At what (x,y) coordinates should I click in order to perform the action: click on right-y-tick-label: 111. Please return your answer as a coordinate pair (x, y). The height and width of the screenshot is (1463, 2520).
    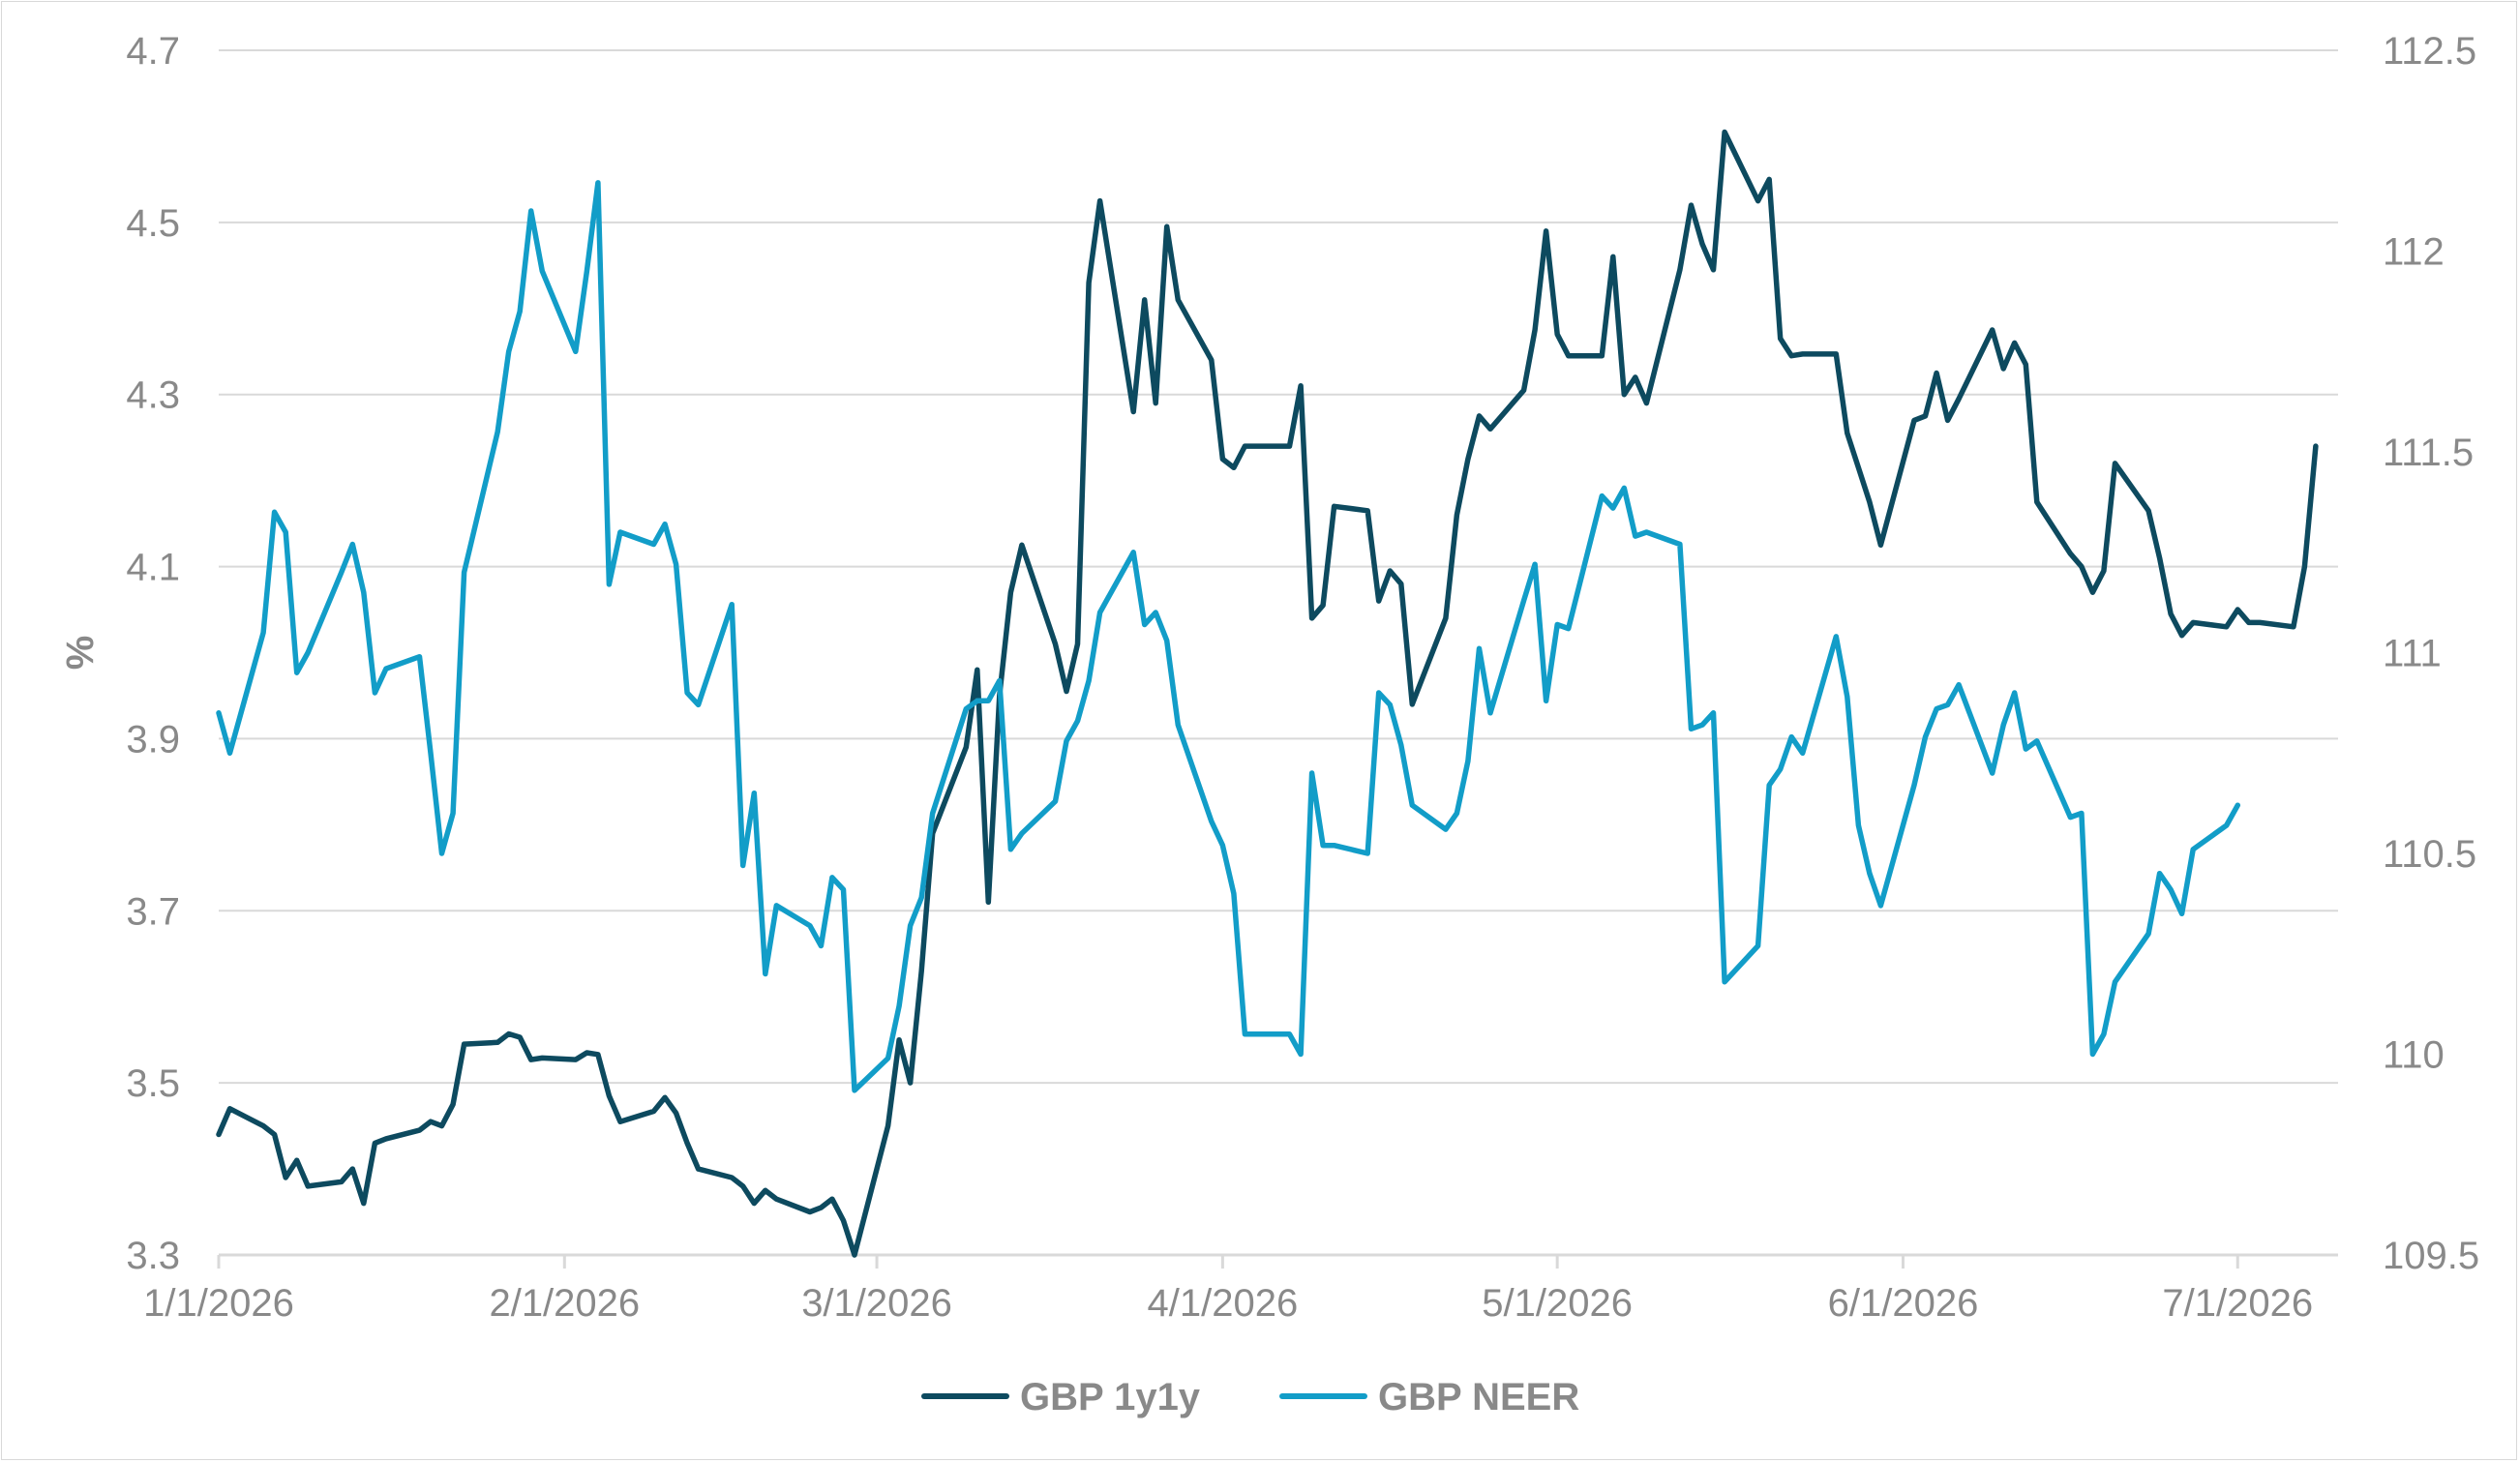
    Looking at the image, I should click on (2413, 654).